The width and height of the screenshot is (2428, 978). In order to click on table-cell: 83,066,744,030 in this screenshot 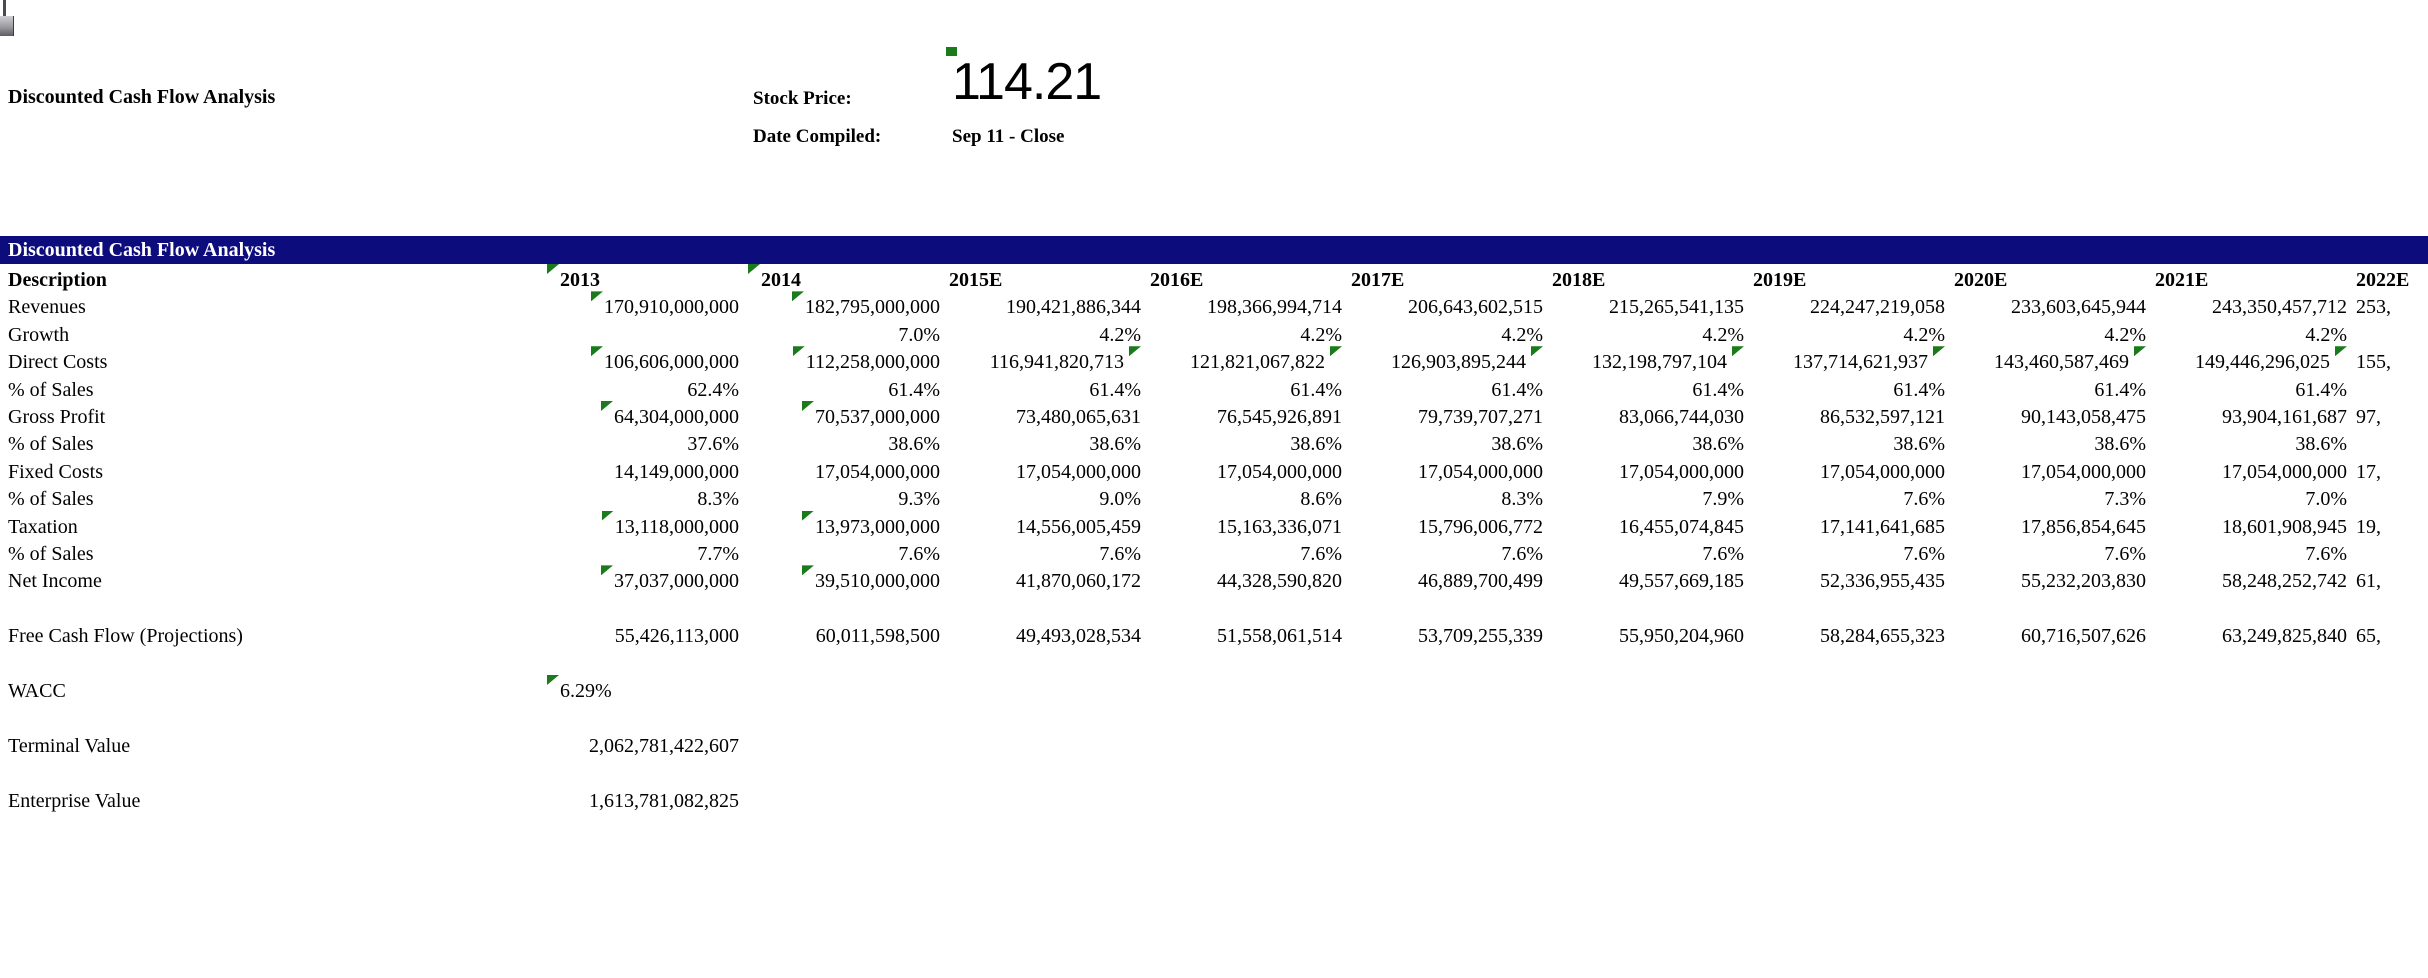, I will do `click(1649, 417)`.